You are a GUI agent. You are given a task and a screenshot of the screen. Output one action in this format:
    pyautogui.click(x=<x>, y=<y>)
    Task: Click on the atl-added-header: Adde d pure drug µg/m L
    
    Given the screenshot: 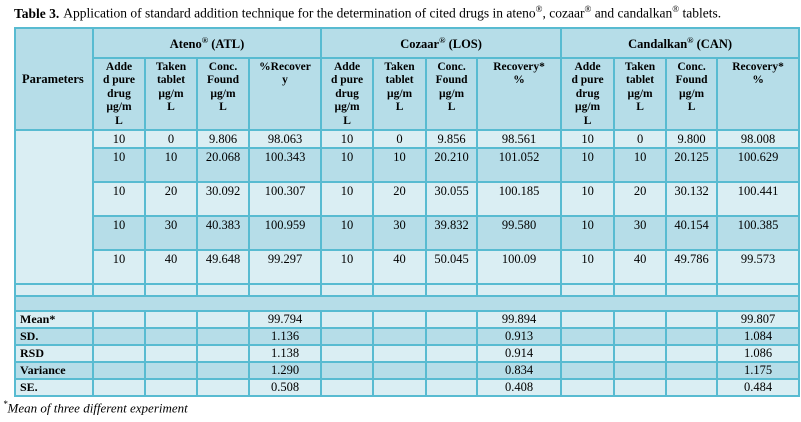 What is the action you would take?
    pyautogui.click(x=119, y=93)
    